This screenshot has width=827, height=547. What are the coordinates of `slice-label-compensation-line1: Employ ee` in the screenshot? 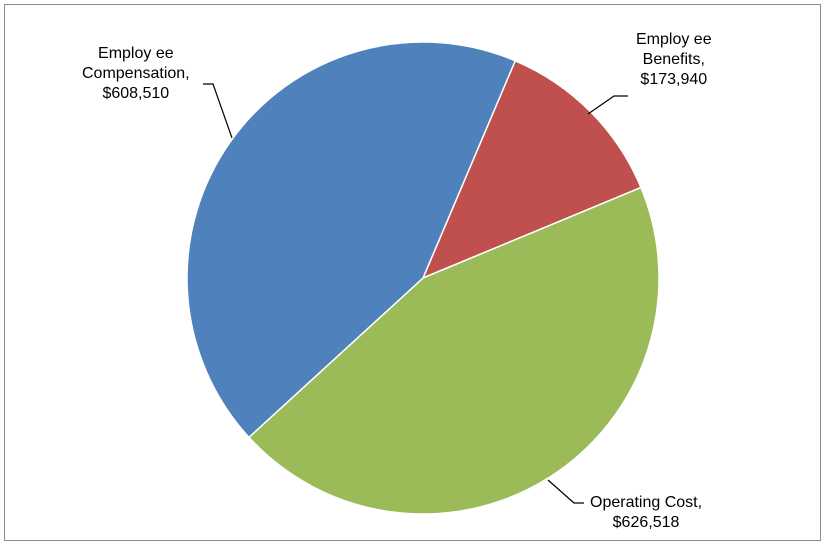 It's located at (136, 53).